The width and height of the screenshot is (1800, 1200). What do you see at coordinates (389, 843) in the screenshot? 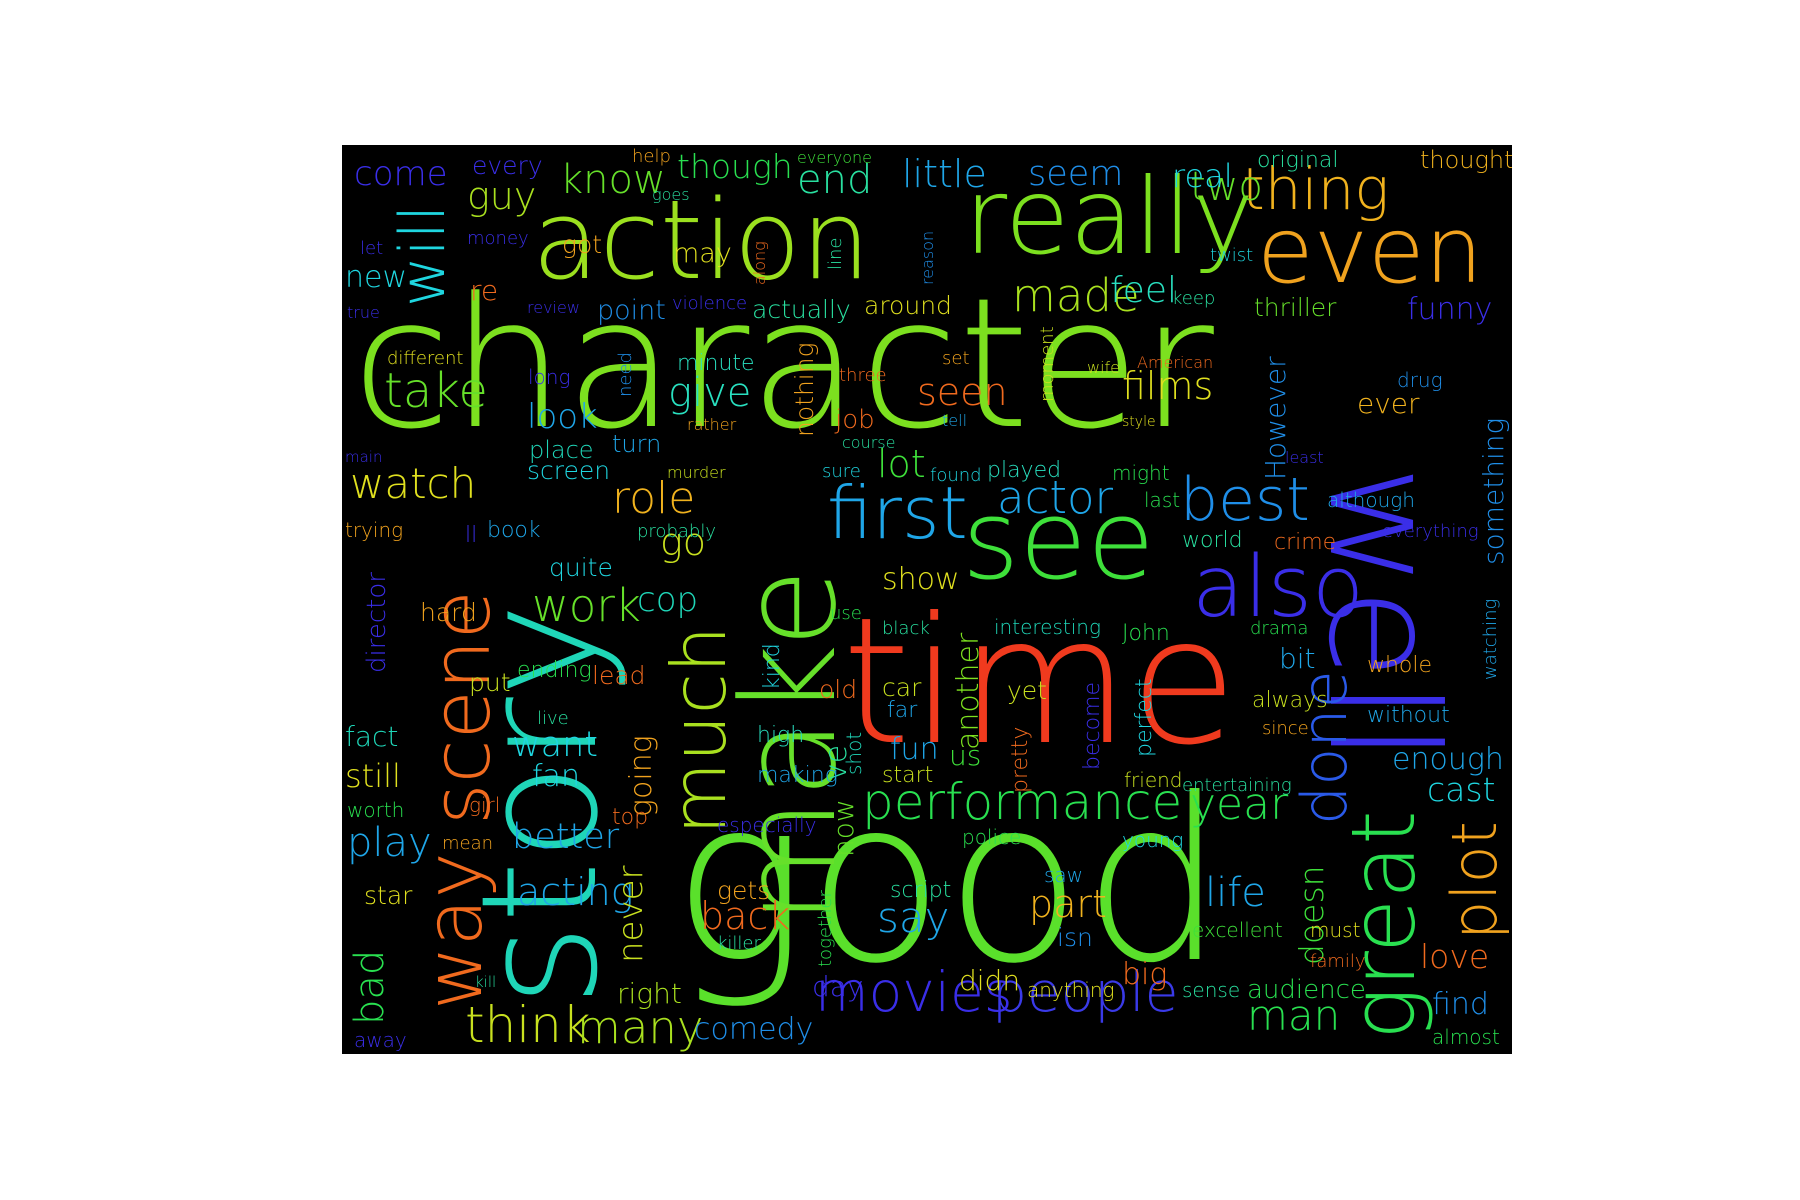
I see `word-play: play` at bounding box center [389, 843].